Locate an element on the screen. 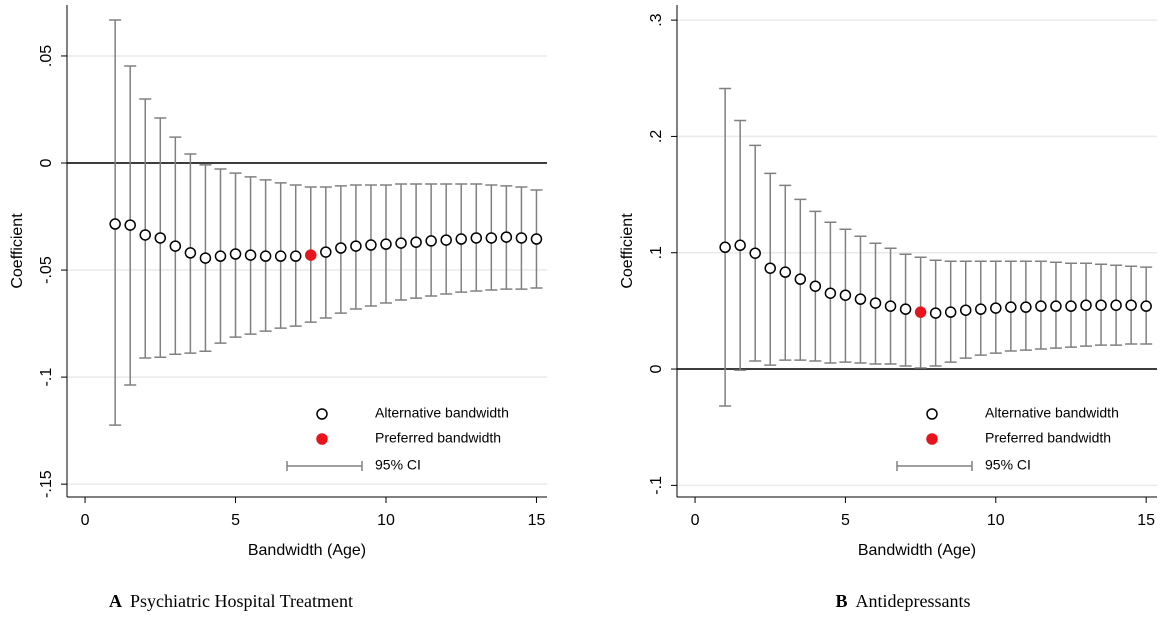 This screenshot has width=1160, height=618. caption: A Psychiatric Hospital Treatment is located at coordinates (231, 601).